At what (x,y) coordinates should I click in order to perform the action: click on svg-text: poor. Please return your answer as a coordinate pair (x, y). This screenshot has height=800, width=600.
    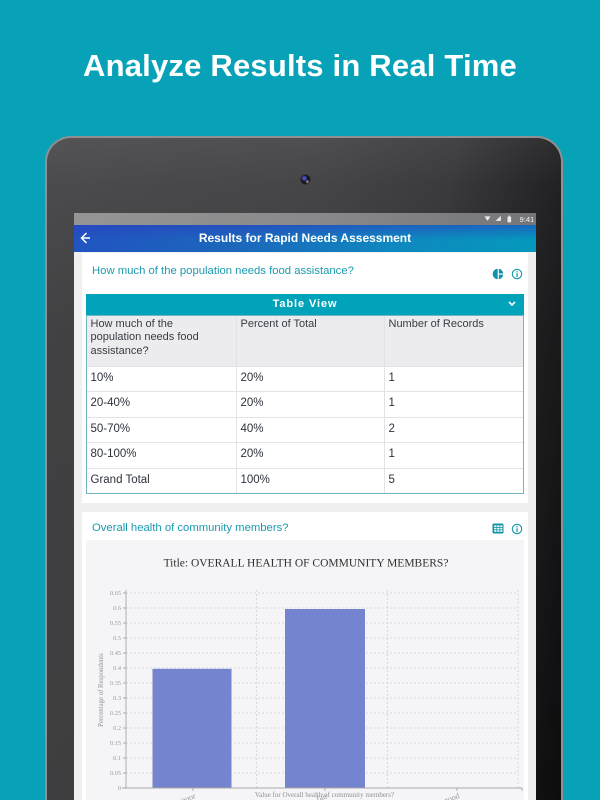
    Looking at the image, I should click on (188, 795).